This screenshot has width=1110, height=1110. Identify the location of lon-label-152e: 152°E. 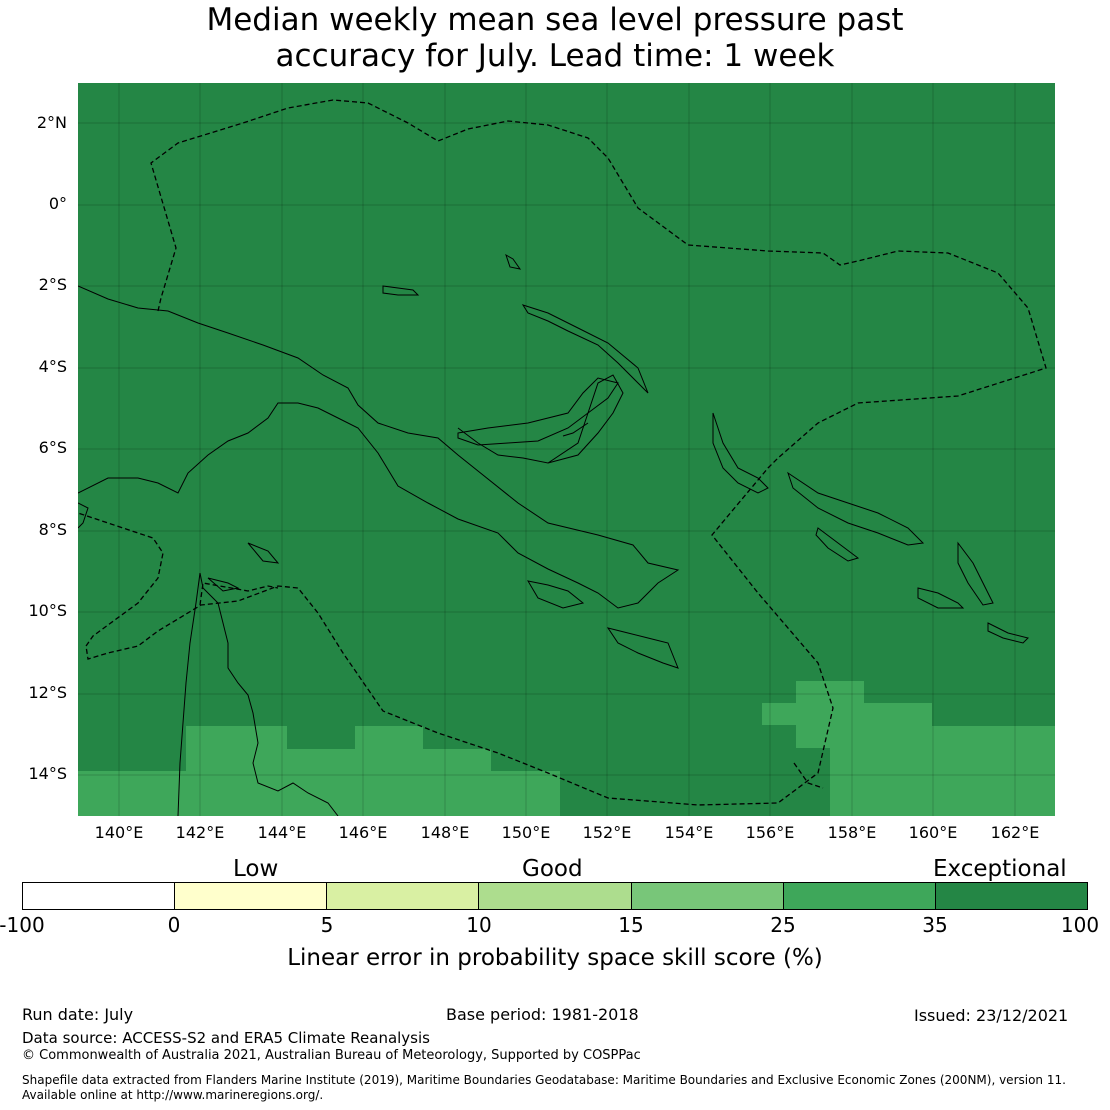
(607, 832).